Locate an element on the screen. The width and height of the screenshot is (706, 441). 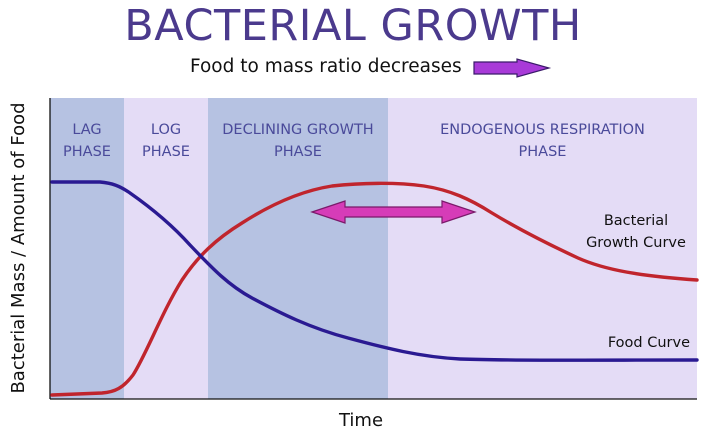
phase-label-1-line1: LAG is located at coordinates (86, 130).